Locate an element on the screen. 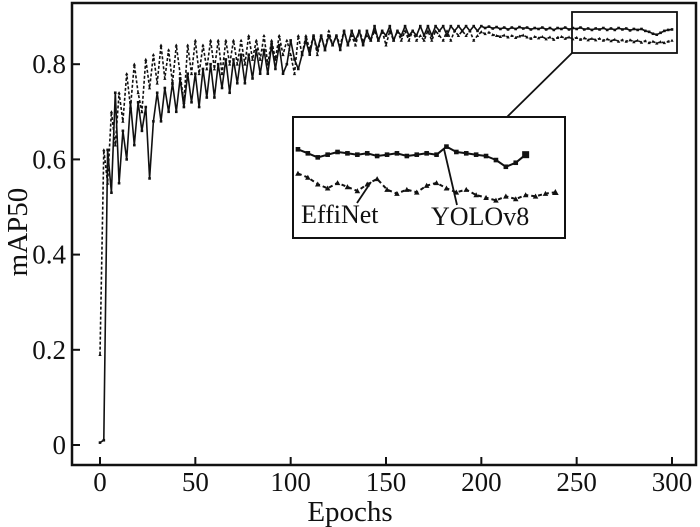 This screenshot has height=527, width=700. x-axis: 0 50 100 150 200 250 300 is located at coordinates (392, 477).